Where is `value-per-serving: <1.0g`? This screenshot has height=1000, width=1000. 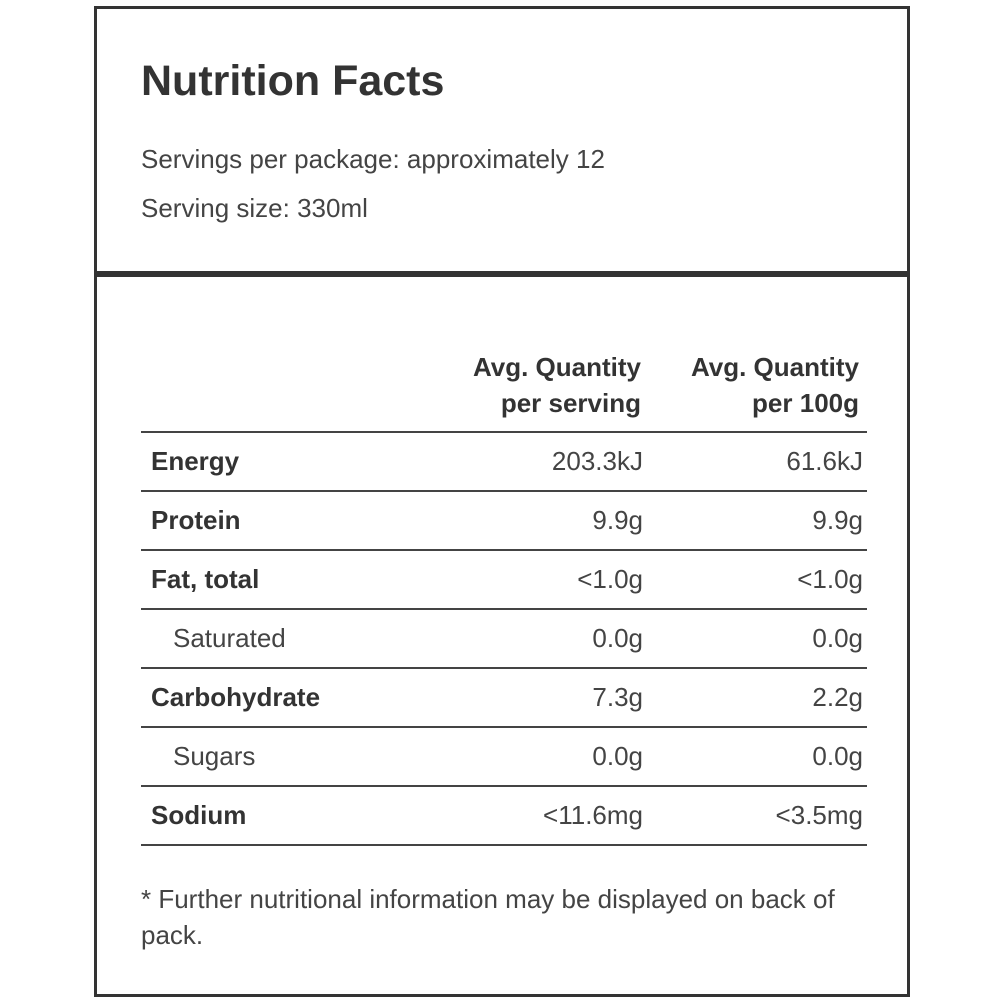
value-per-serving: <1.0g is located at coordinates (610, 579).